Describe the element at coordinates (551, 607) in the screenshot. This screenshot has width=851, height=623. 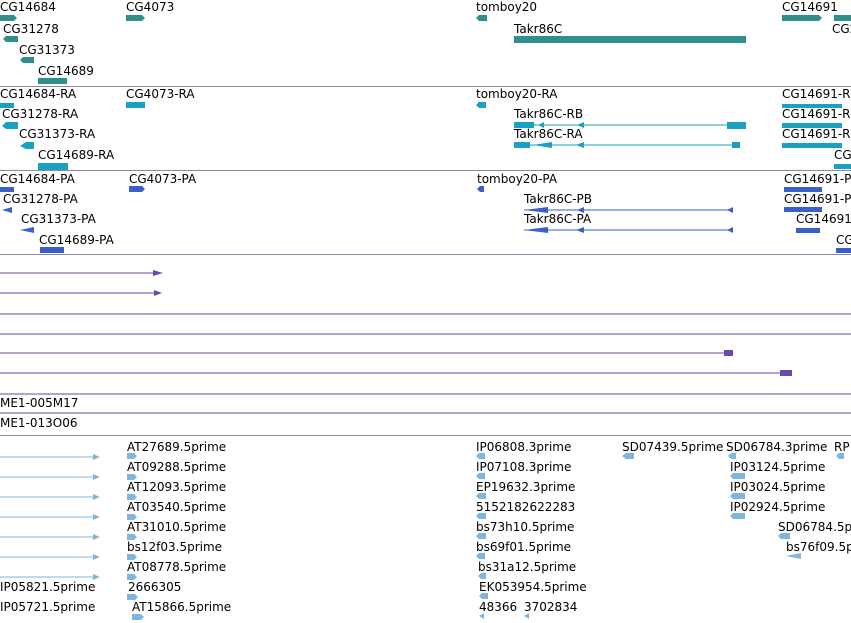
I see `est-label: 3702834` at that location.